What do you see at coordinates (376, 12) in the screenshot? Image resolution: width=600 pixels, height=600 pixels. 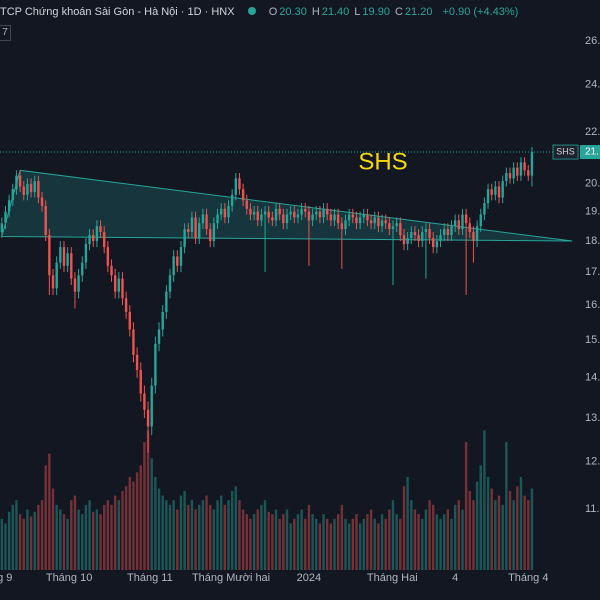 I see `ohlc-value: 19.90` at bounding box center [376, 12].